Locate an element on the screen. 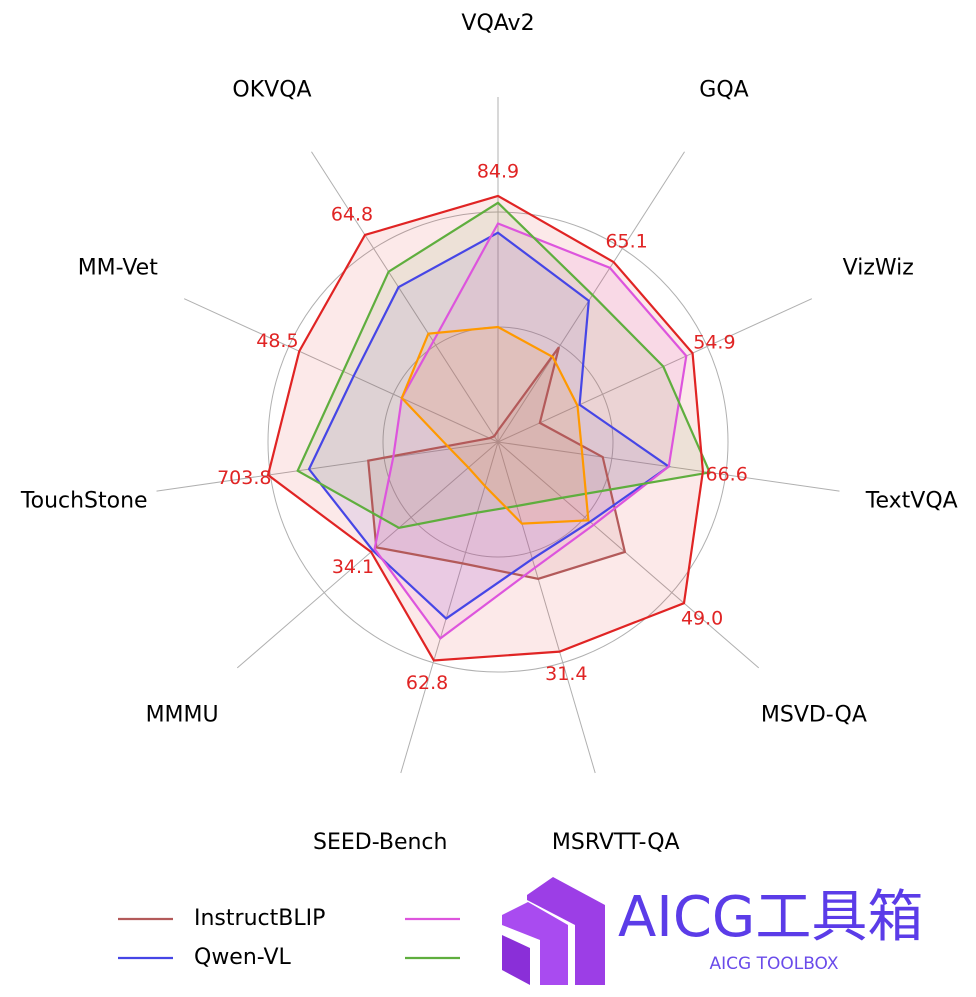 This screenshot has width=976, height=997. axis-label: MM-Vet is located at coordinates (118, 267).